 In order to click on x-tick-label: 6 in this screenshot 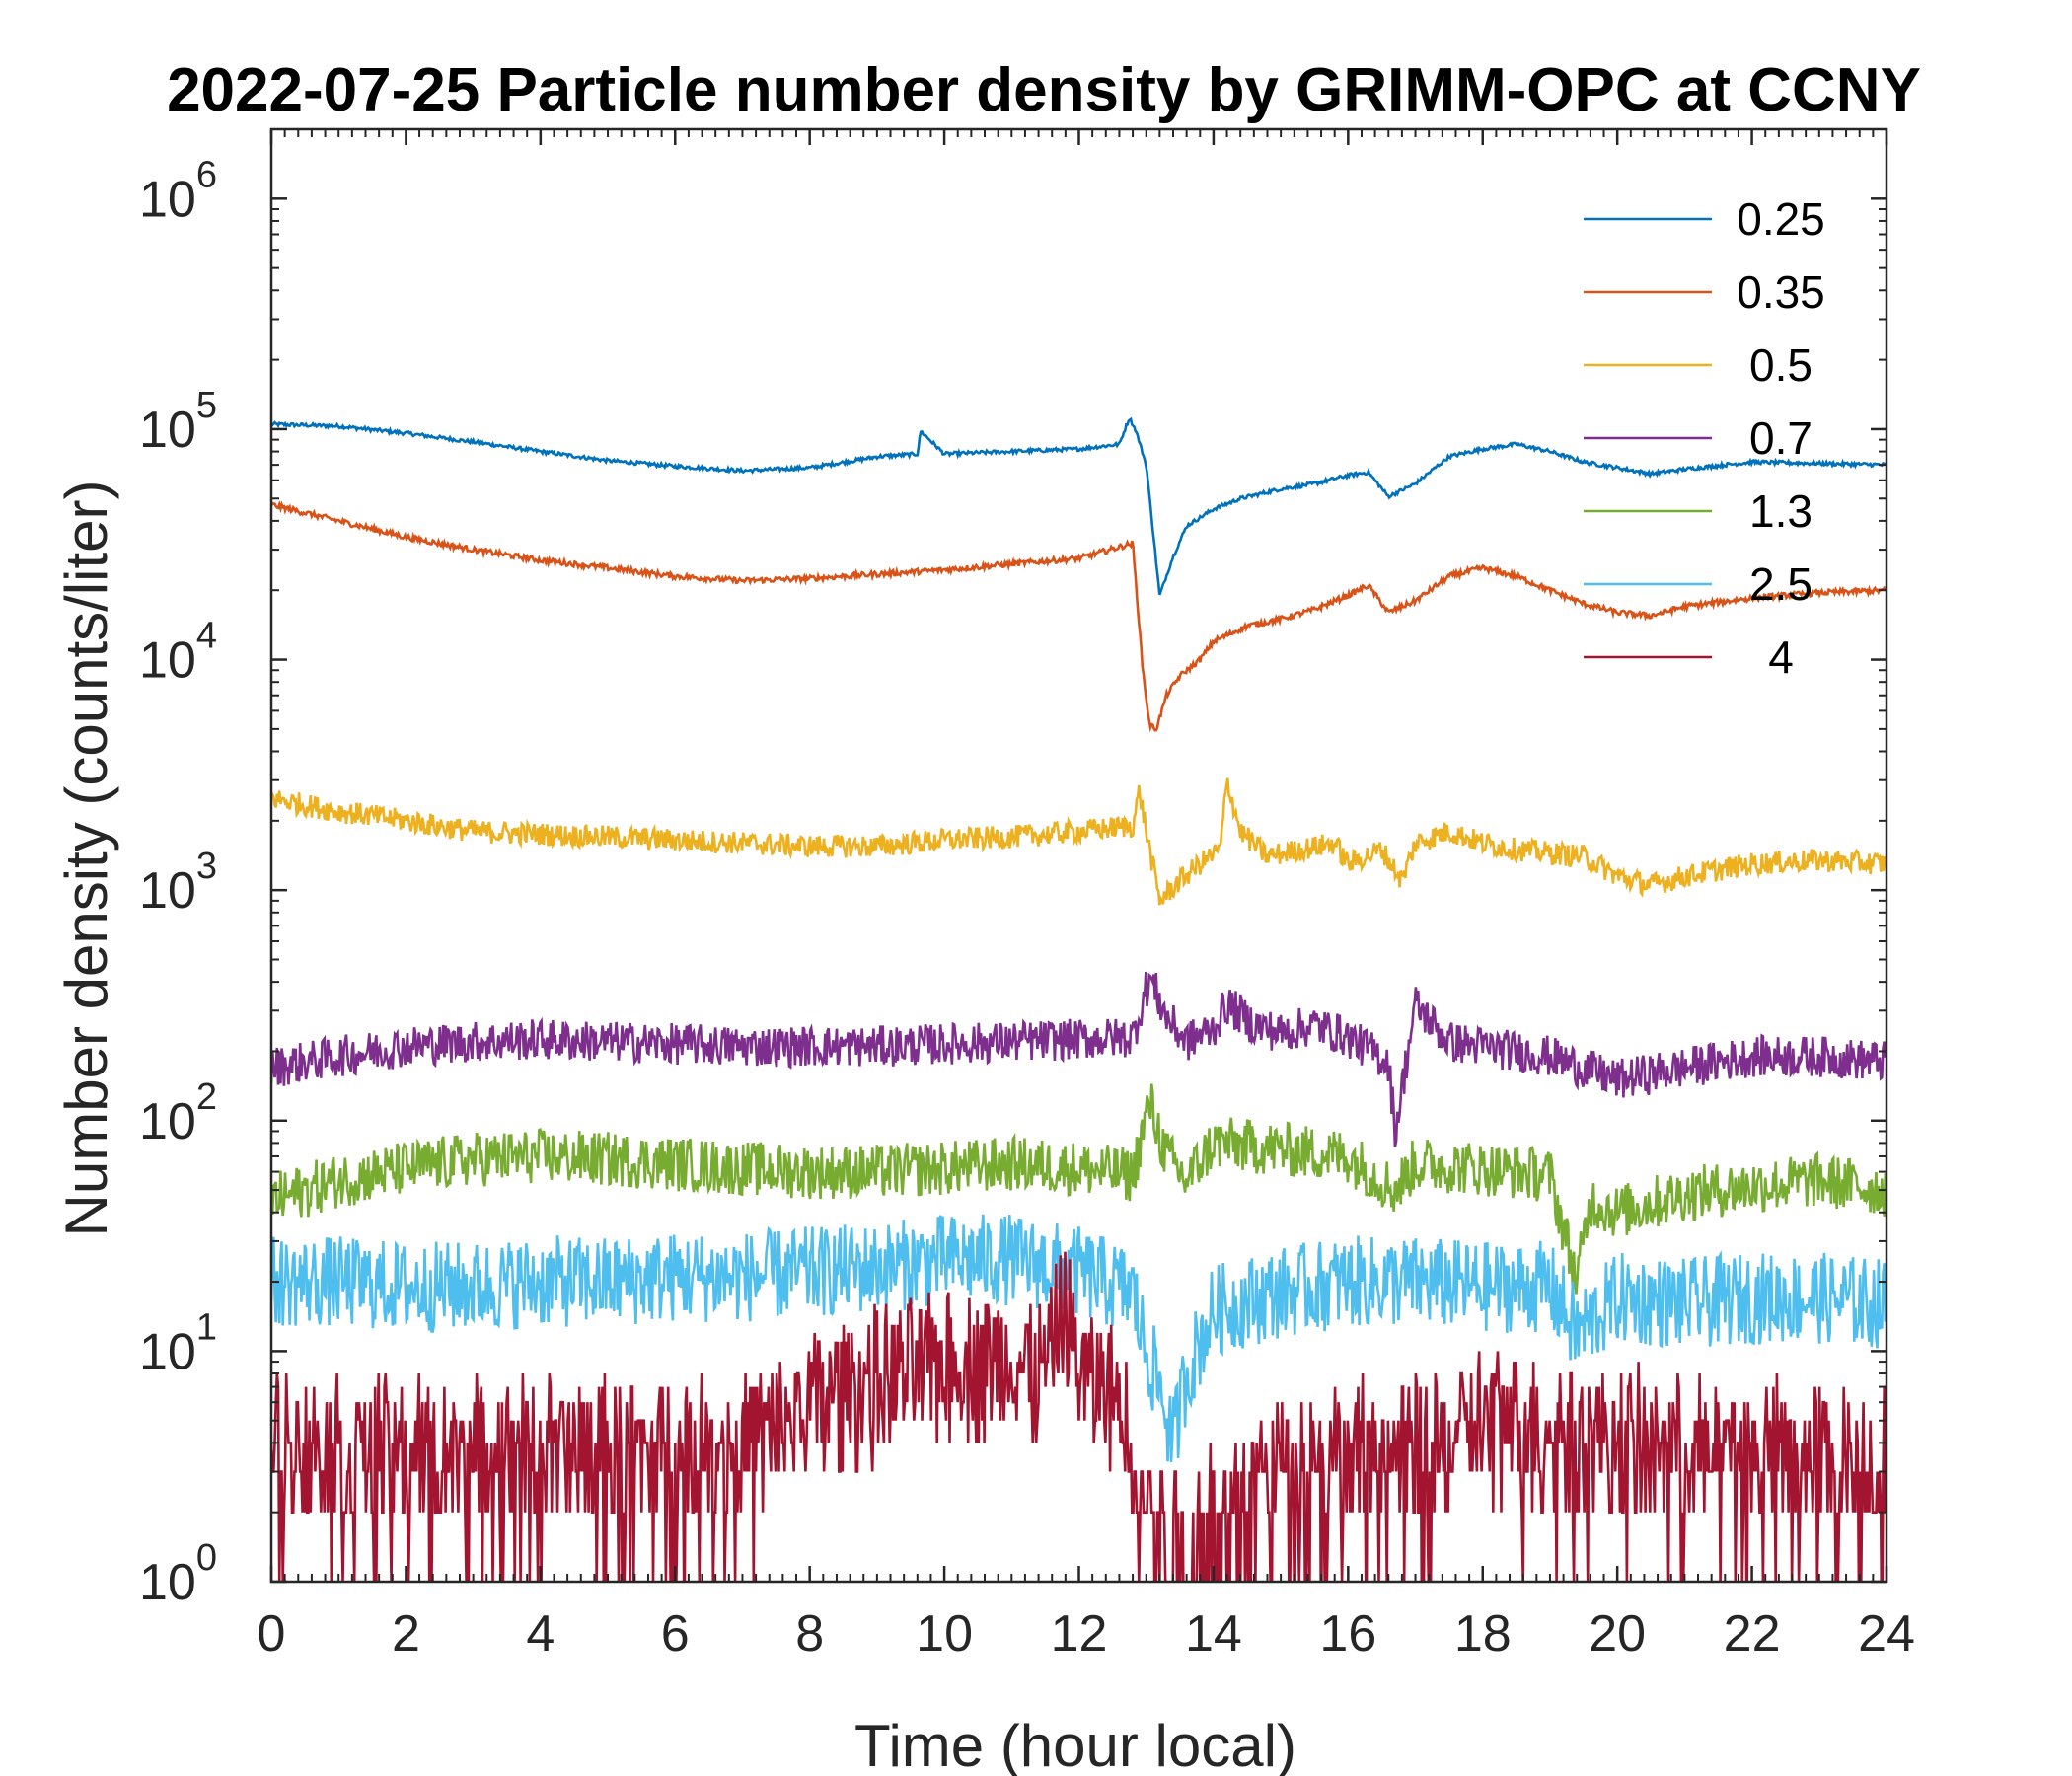, I will do `click(676, 1634)`.